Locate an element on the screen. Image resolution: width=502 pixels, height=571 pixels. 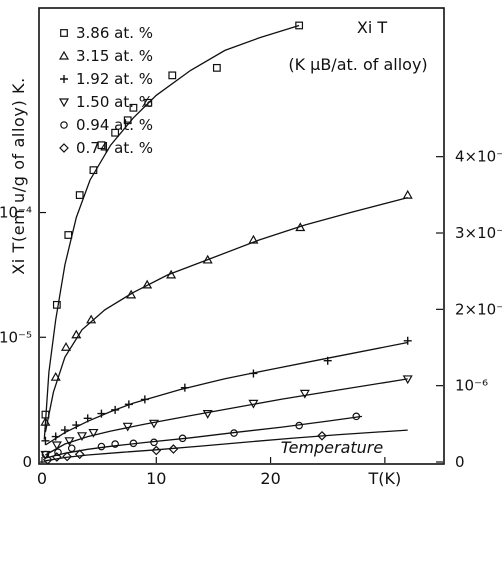
y-axis-label: Xi T(em u/g of alloy) K. is located at coordinates (18, 176).